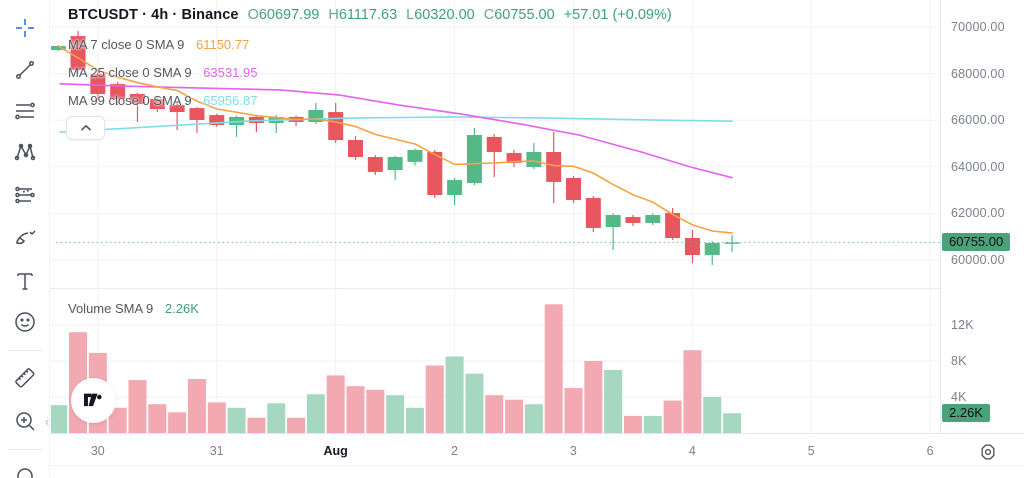 This screenshot has height=478, width=1024. Describe the element at coordinates (537, 449) in the screenshot. I see `time-axis: 30 31 Aug 2 3 4 5 6` at that location.